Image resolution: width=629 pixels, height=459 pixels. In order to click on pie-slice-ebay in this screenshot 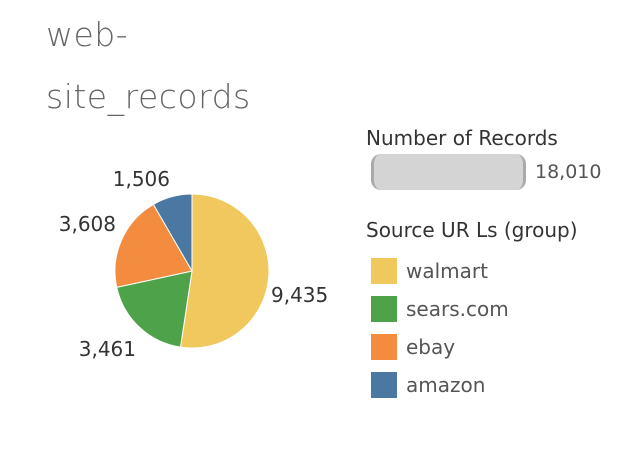, I will do `click(153, 245)`.